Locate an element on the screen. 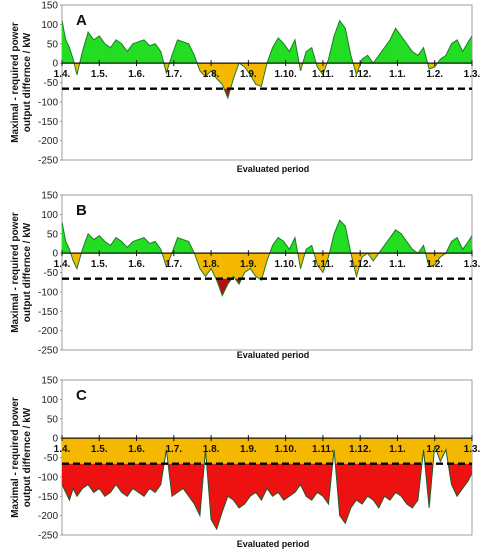 Image resolution: width=480 pixels, height=550 pixels. panel-label: A is located at coordinates (81, 20).